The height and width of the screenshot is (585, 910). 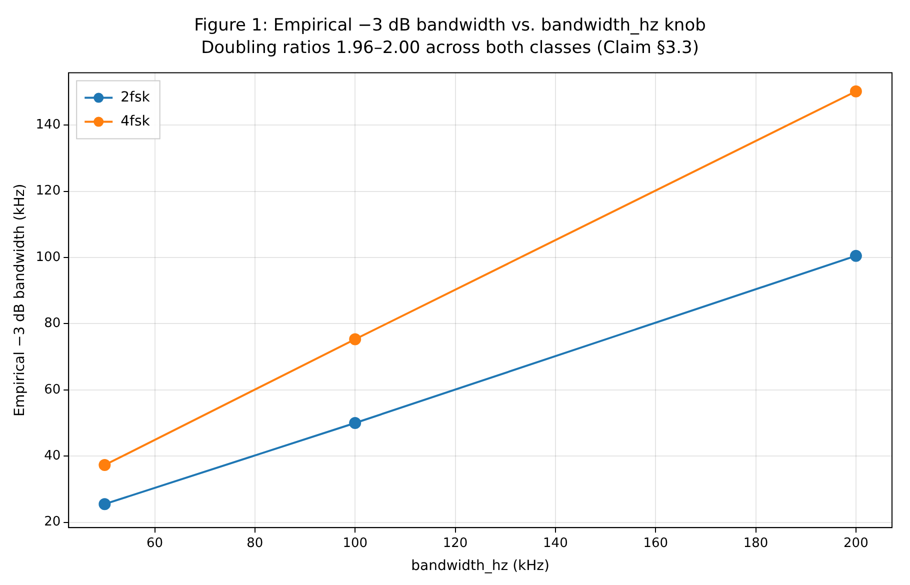 I want to click on x-tick-label: 160, so click(x=655, y=543).